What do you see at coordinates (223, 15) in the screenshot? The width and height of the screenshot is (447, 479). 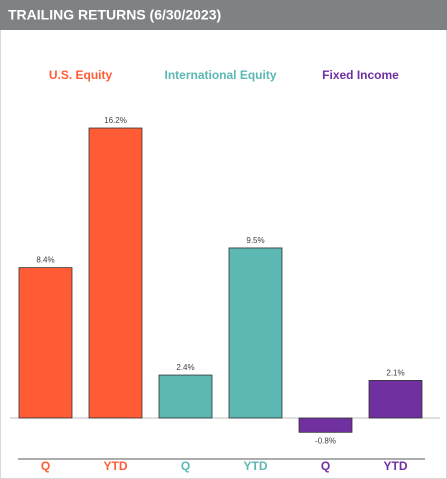 I see `header-bar` at bounding box center [223, 15].